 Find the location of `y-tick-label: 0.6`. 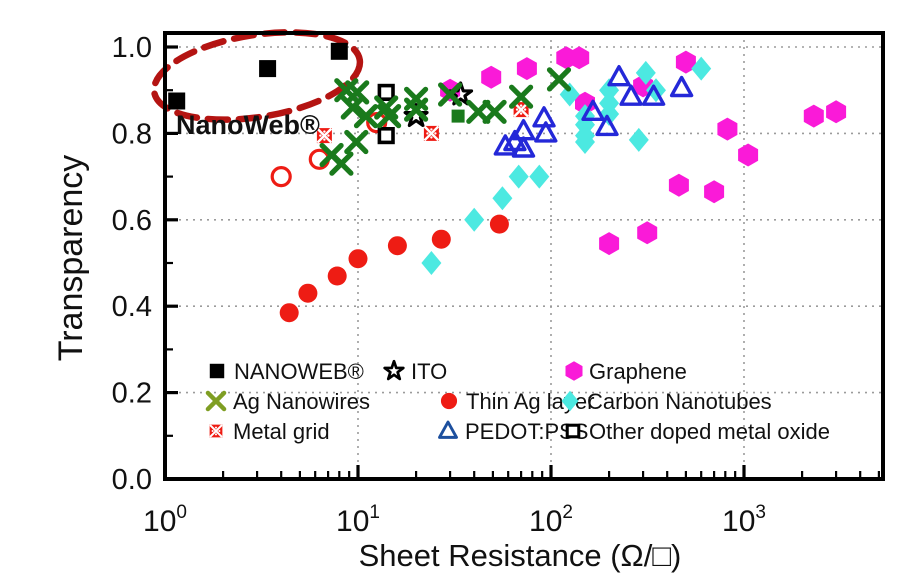

y-tick-label: 0.6 is located at coordinates (132, 221).